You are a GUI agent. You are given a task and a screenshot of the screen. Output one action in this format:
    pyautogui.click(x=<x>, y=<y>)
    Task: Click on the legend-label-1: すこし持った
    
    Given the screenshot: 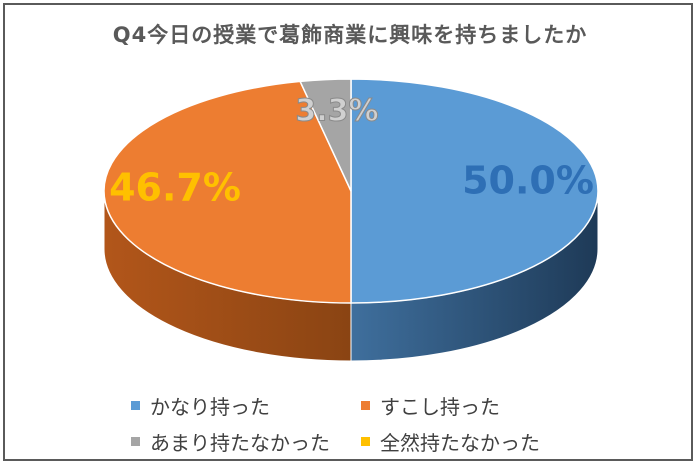 What is the action you would take?
    pyautogui.click(x=440, y=407)
    